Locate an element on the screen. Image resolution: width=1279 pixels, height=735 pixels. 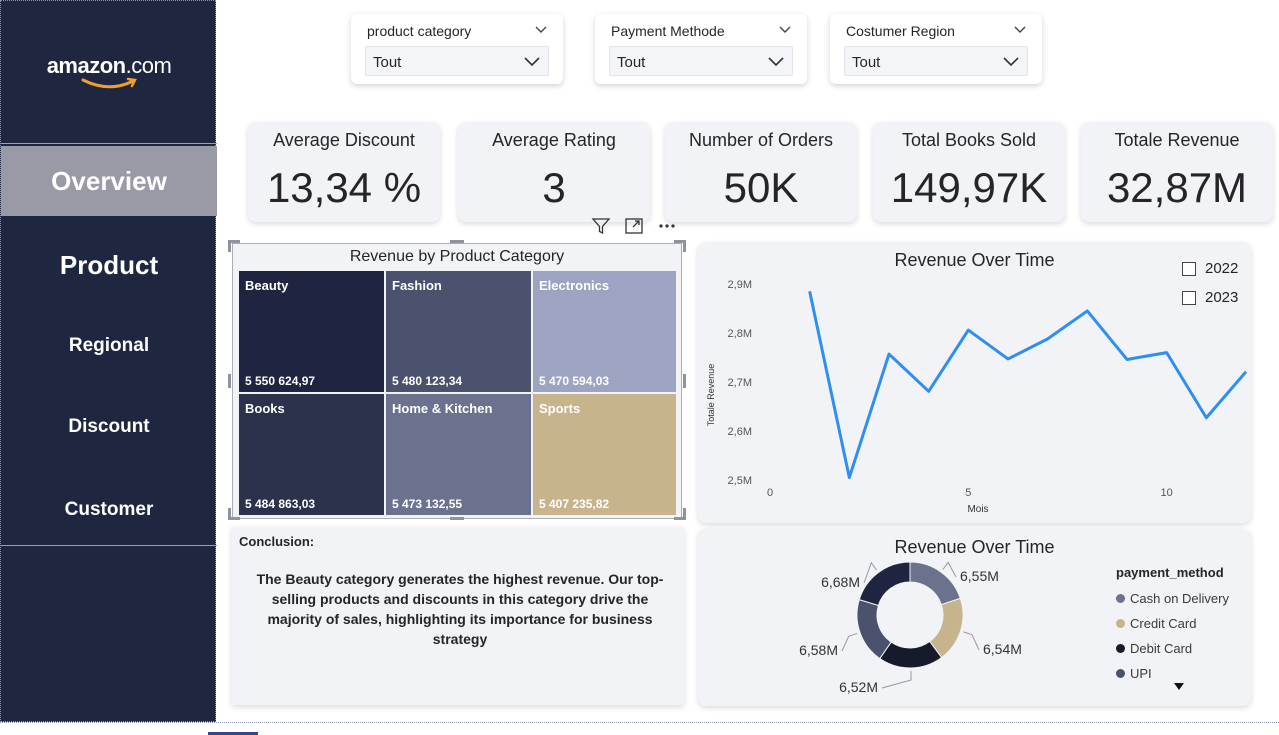
x-tick-label: 5 is located at coordinates (968, 493).